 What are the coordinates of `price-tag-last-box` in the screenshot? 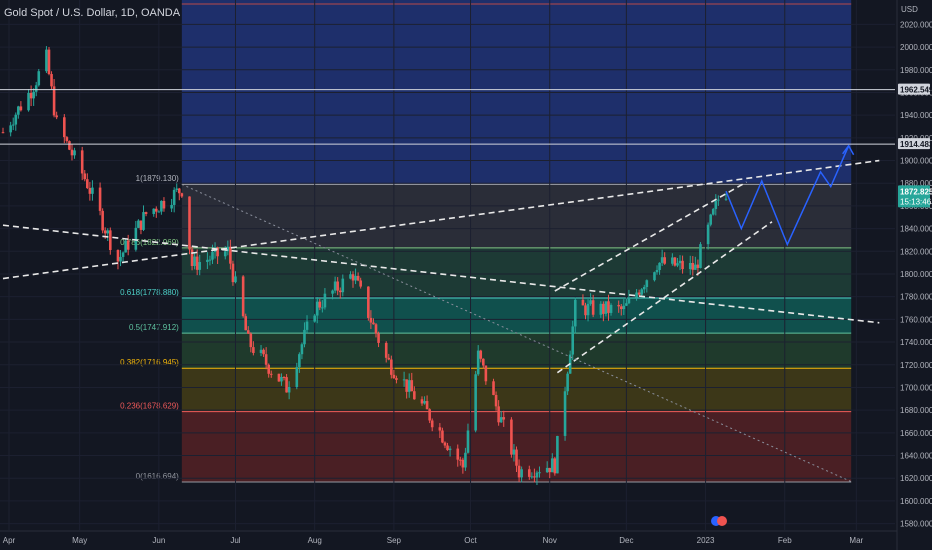 It's located at (914, 196).